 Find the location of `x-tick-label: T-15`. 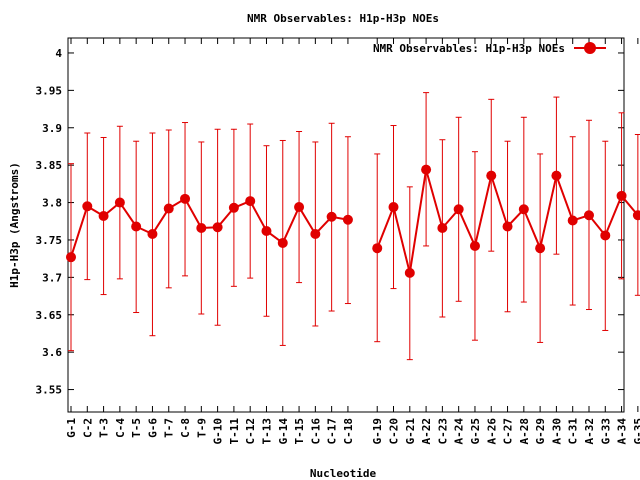

x-tick-label: T-15 is located at coordinates (299, 431).